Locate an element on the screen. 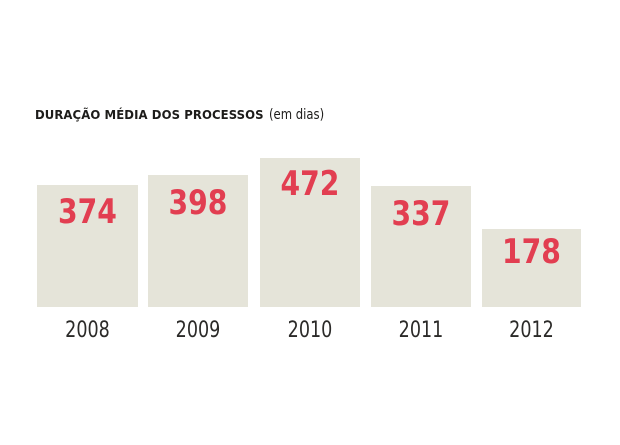  bar-value-label: 374 is located at coordinates (87, 212).